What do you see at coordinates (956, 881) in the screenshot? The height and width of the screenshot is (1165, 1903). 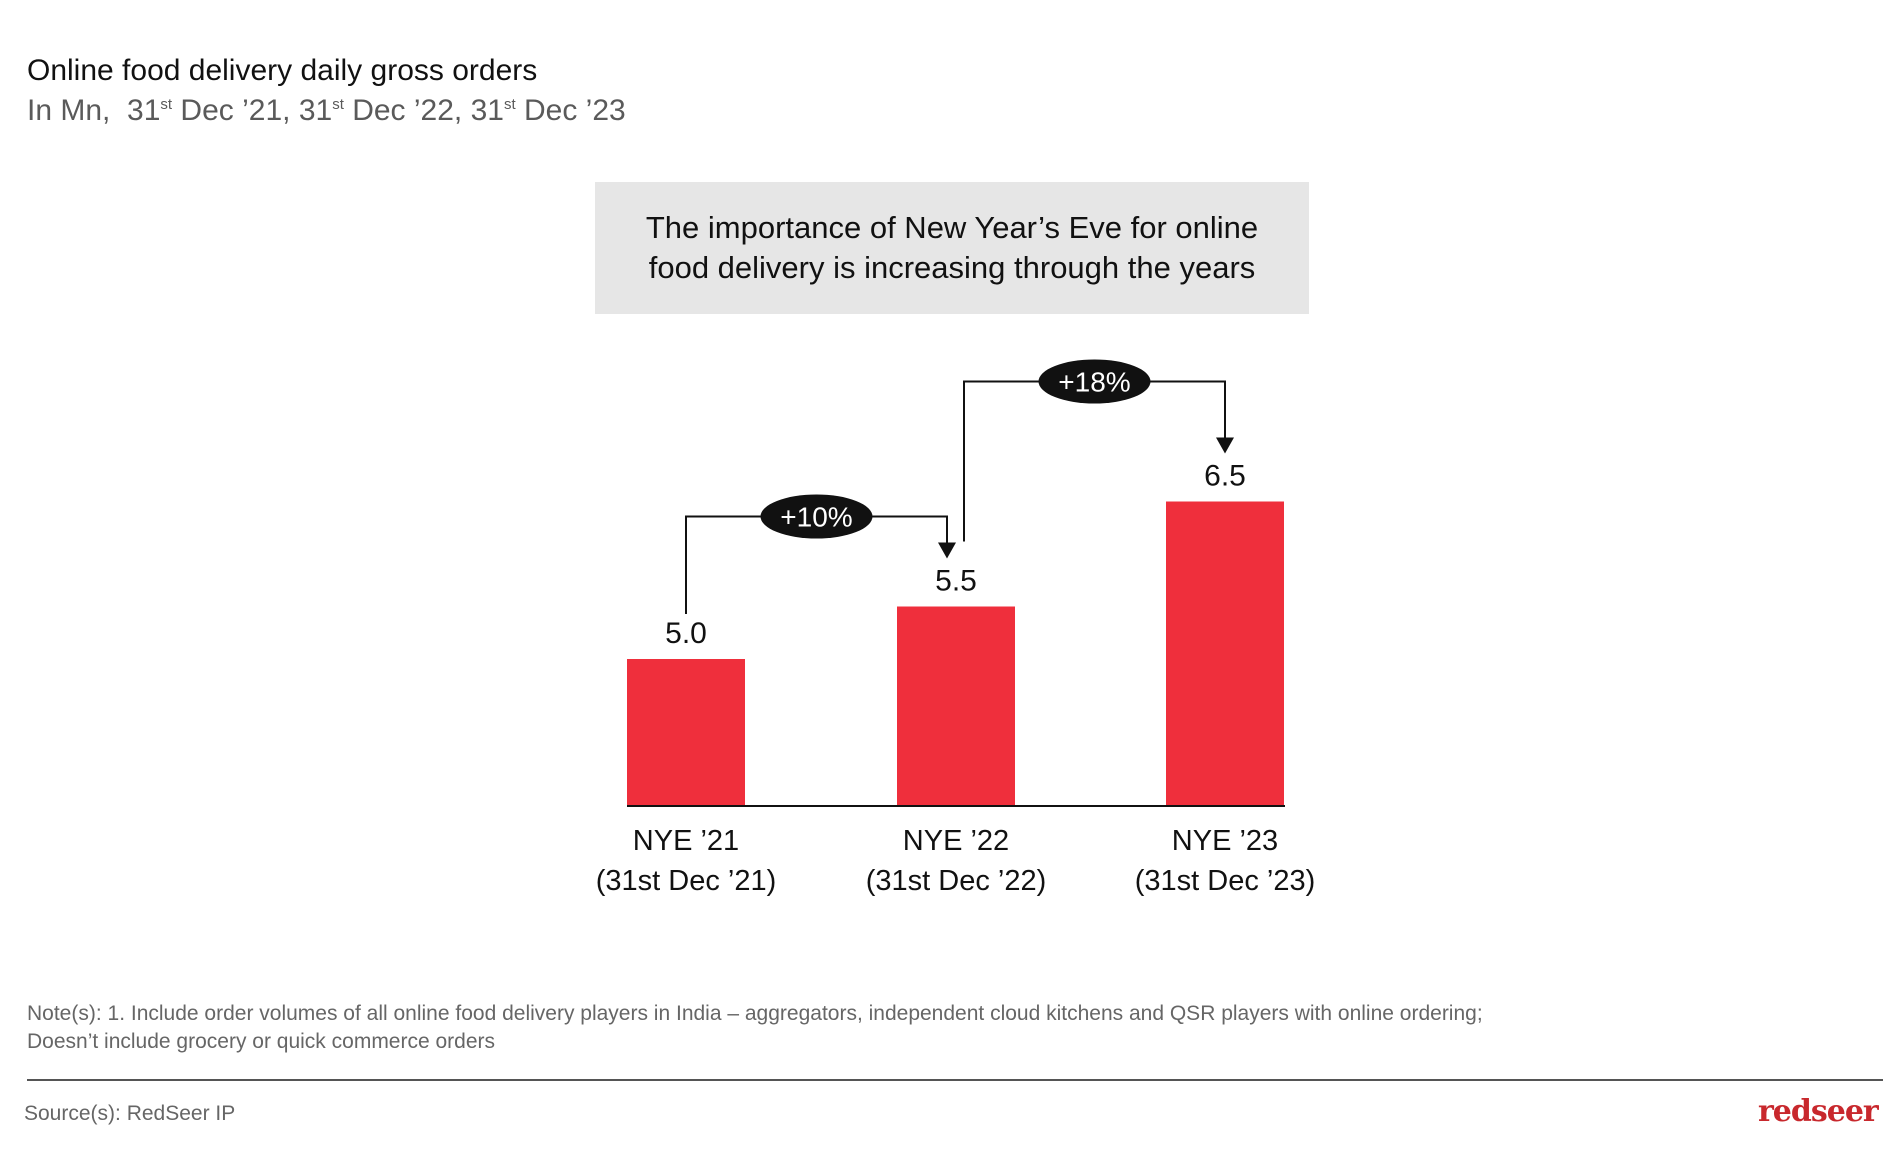 I see `category-sublabel: (31st Dec ’22)` at bounding box center [956, 881].